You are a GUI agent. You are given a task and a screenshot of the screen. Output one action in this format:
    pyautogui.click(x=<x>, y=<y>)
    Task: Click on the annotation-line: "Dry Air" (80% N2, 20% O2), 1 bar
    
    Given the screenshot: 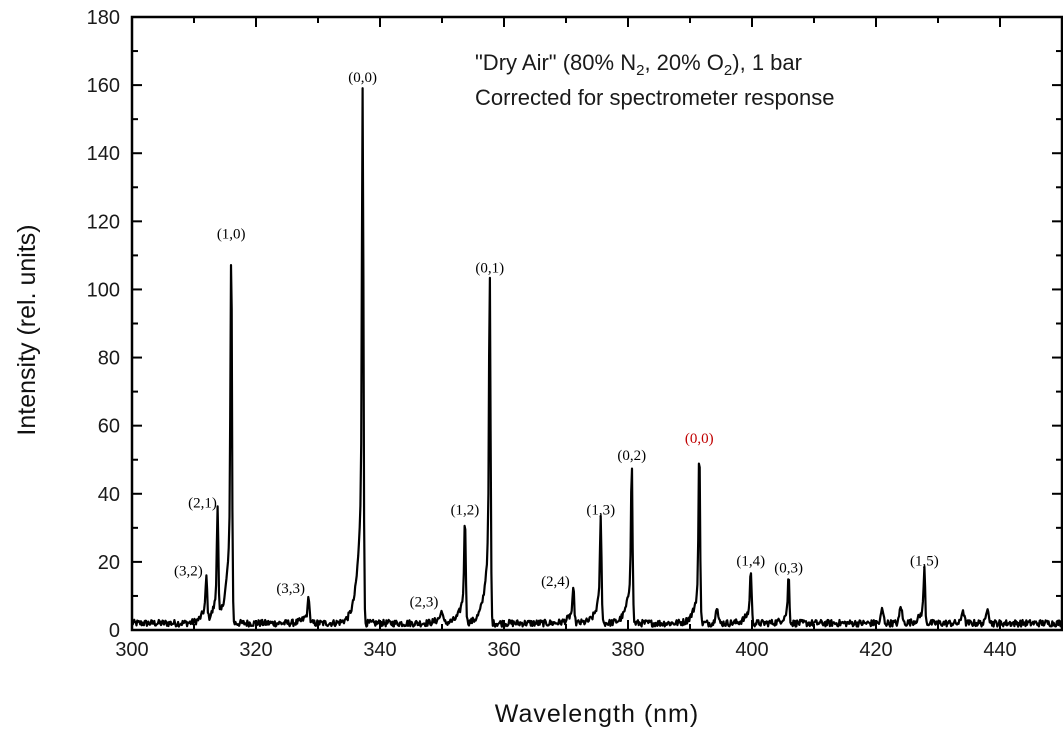 What is the action you would take?
    pyautogui.click(x=638, y=64)
    